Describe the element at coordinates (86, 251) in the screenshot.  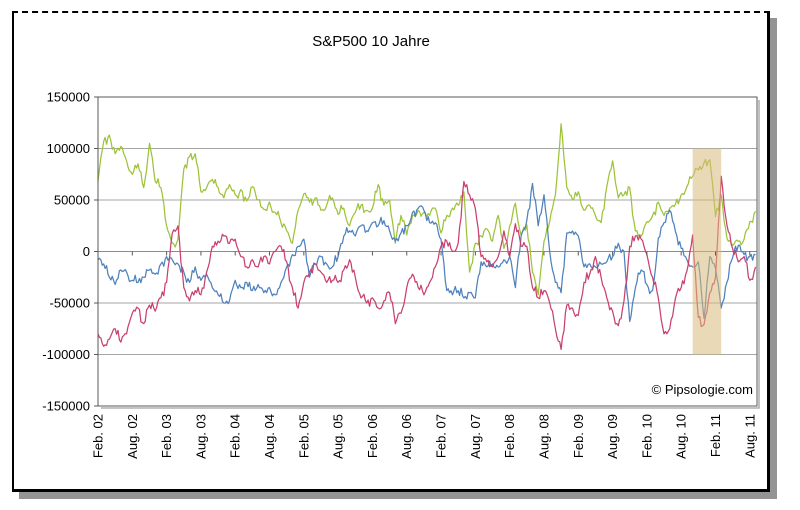
I see `y-axis-label: 0` at that location.